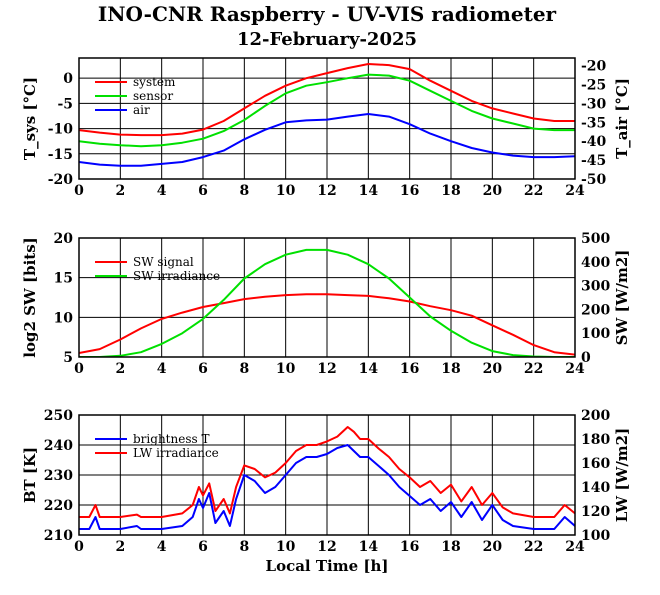  What do you see at coordinates (30, 475) in the screenshot?
I see `y-axis-label: BT [K]` at bounding box center [30, 475].